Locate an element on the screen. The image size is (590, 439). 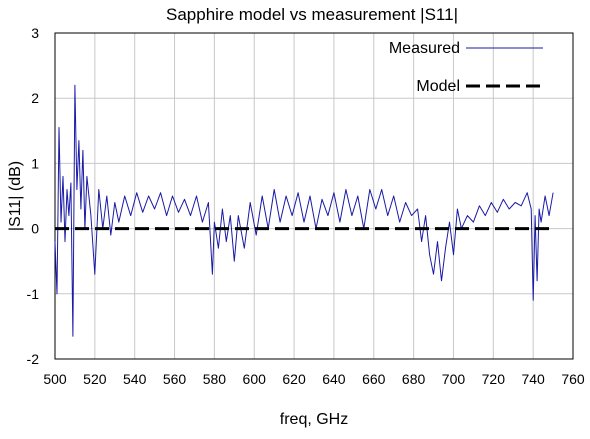
x-tick-label: 500 is located at coordinates (55, 379).